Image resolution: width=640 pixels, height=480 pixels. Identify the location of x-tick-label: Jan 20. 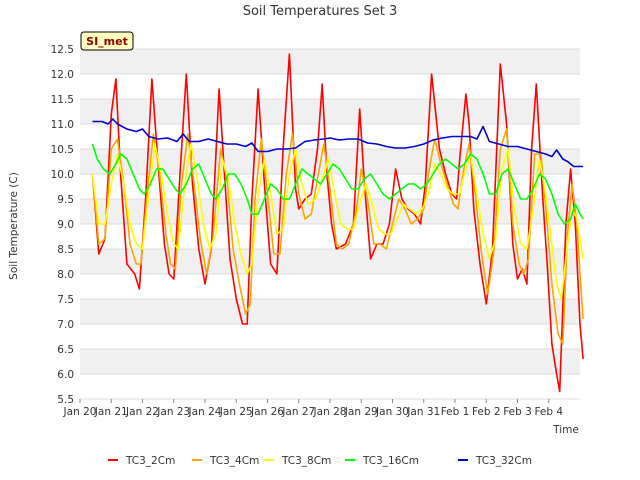
(80, 412).